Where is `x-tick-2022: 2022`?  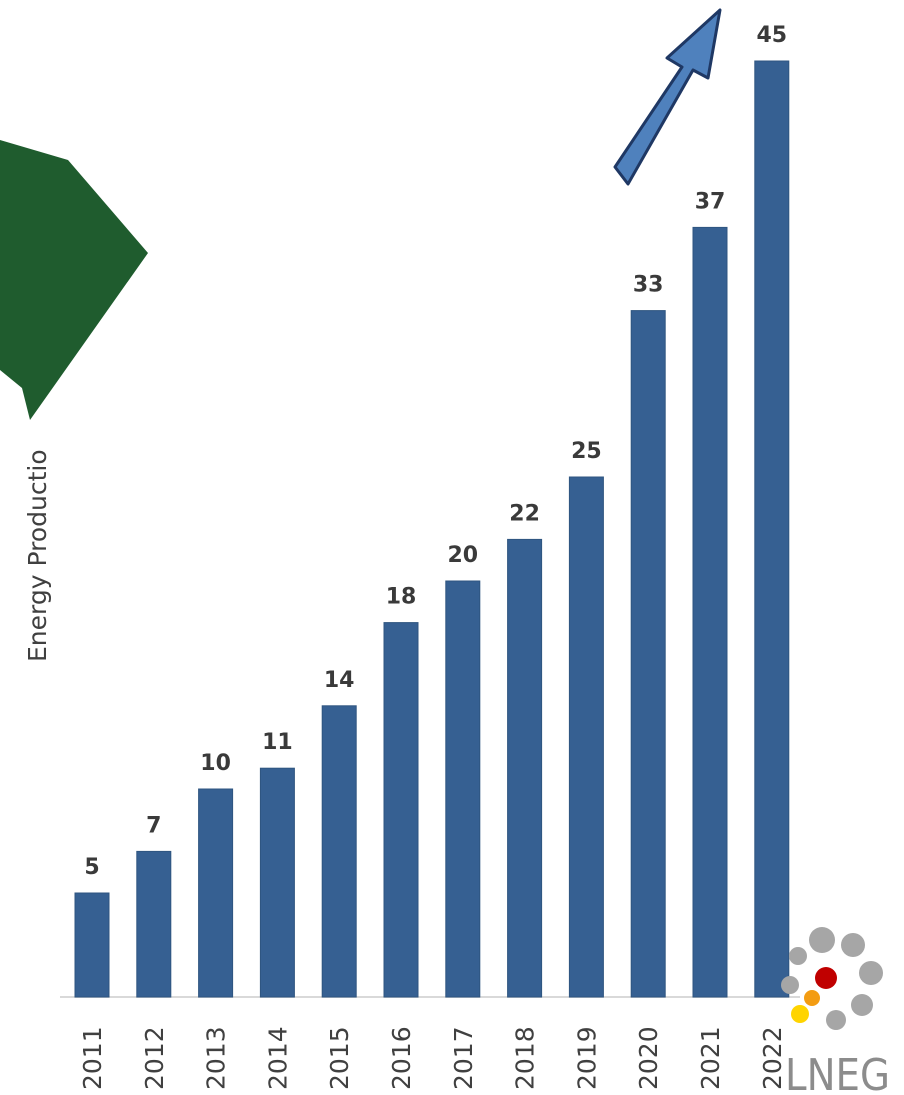 x-tick-2022: 2022 is located at coordinates (772, 1058).